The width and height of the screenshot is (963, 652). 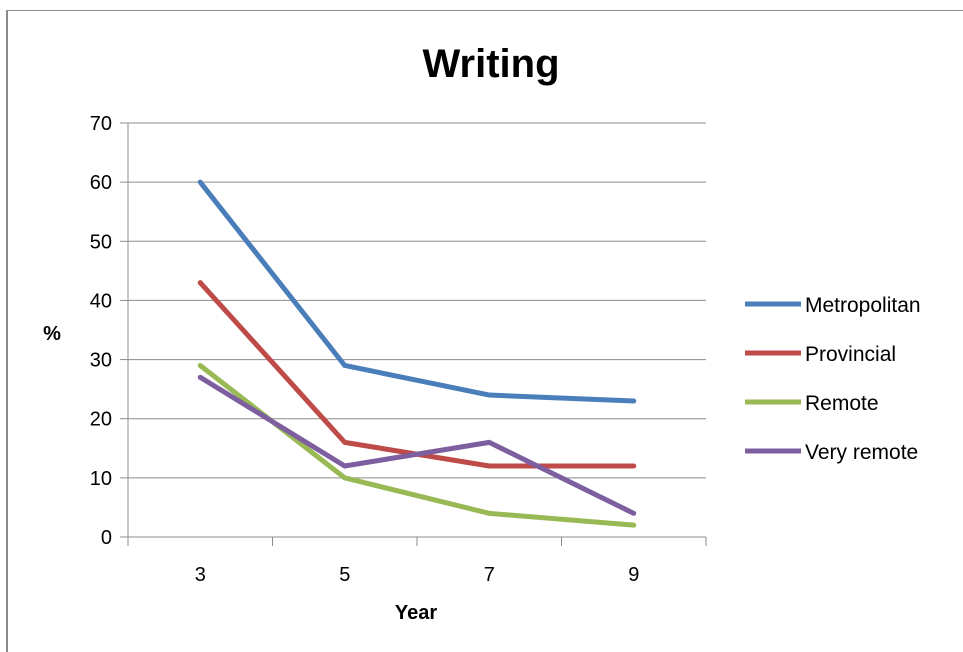 What do you see at coordinates (109, 331) in the screenshot?
I see `y-axis-ticks: 0 10 20 30 40 50 60 70` at bounding box center [109, 331].